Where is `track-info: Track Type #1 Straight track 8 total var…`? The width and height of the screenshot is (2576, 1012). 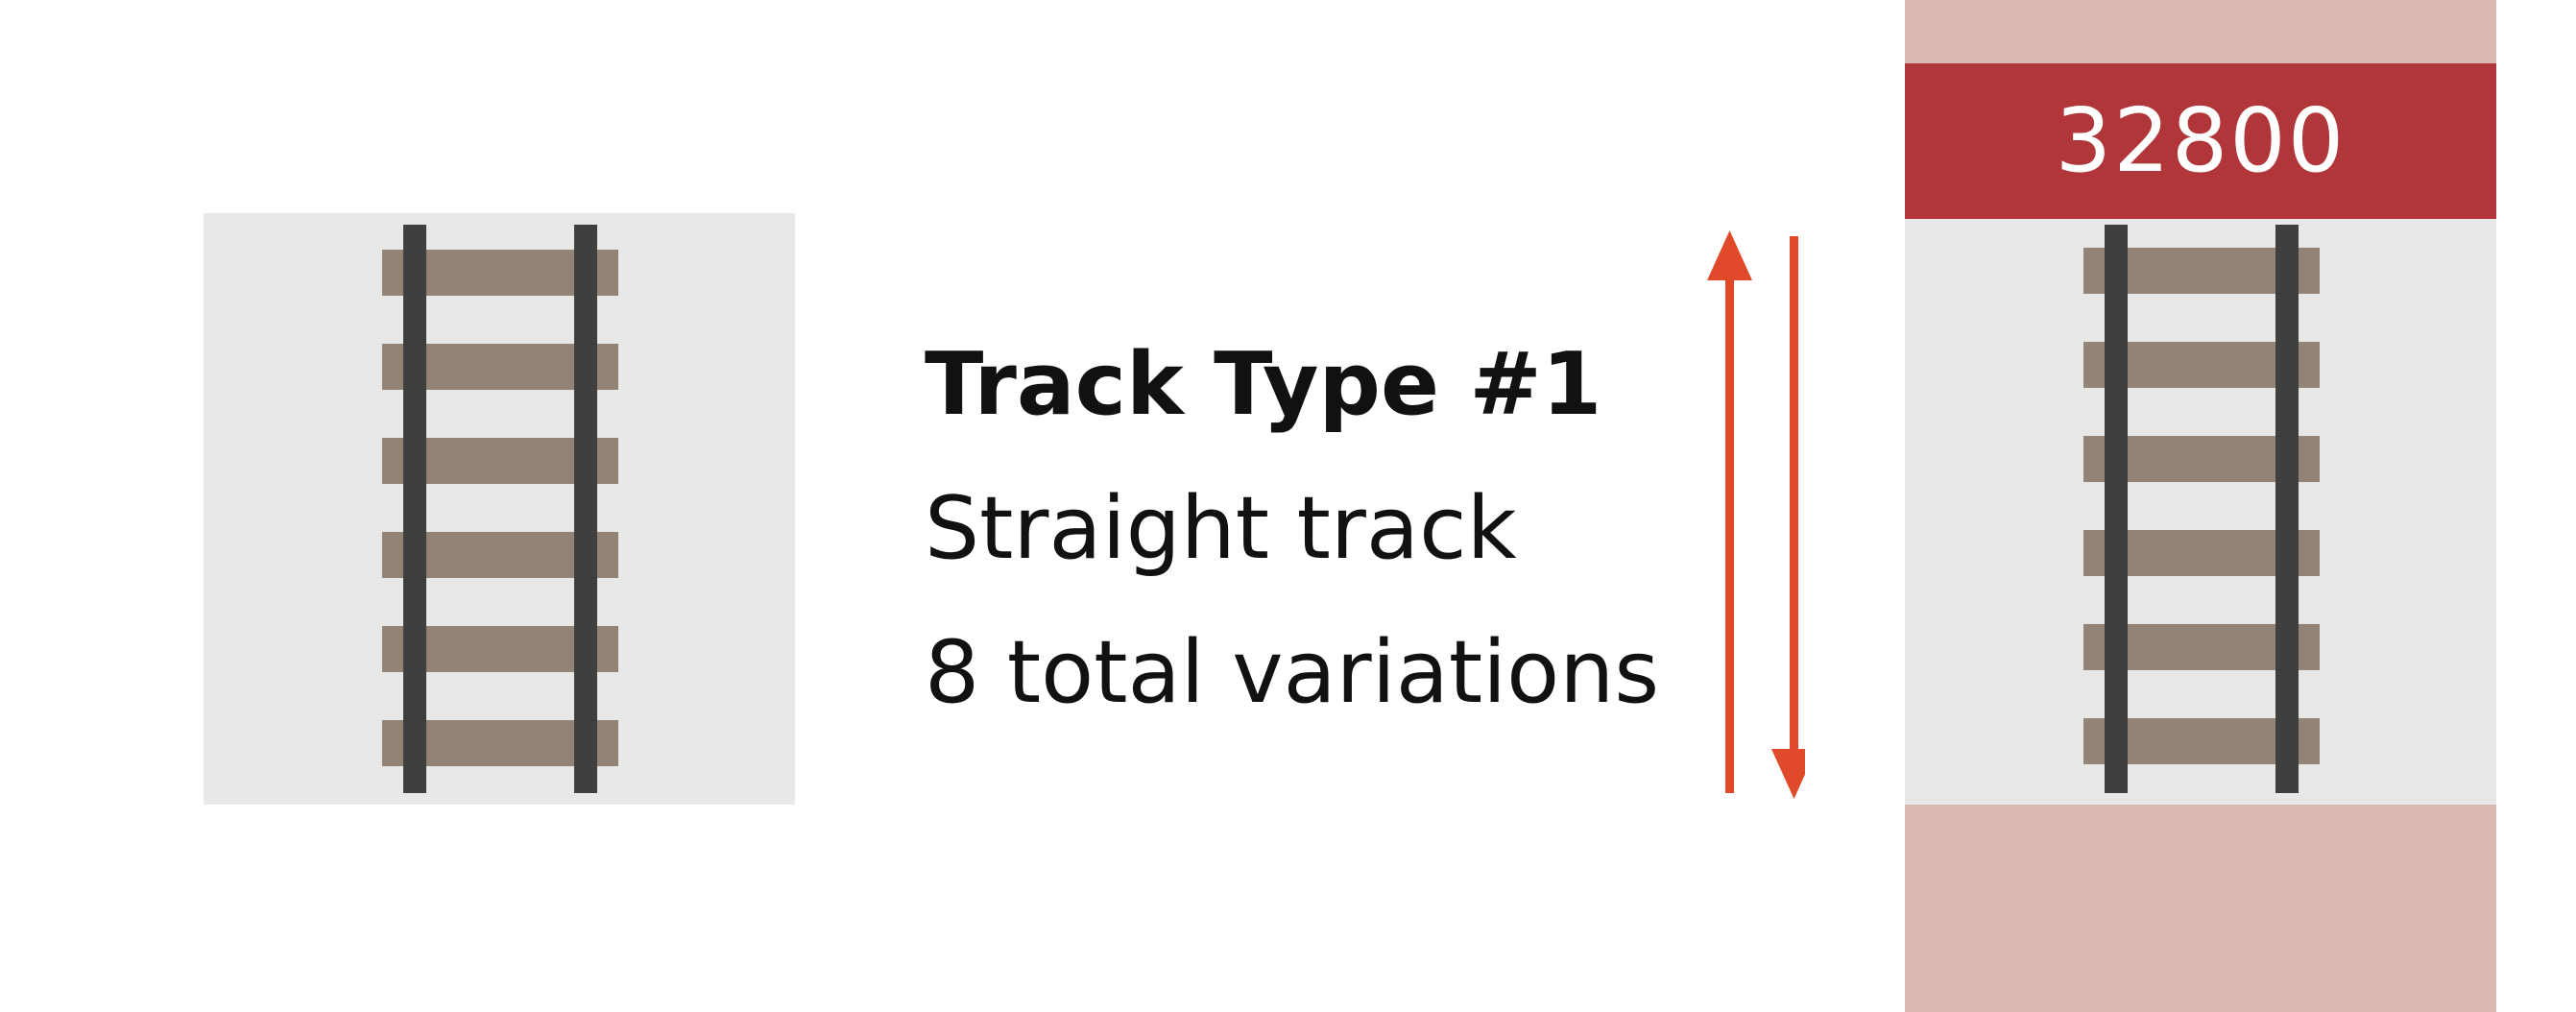
track-info: Track Type #1 Straight track 8 total var… is located at coordinates (1292, 529).